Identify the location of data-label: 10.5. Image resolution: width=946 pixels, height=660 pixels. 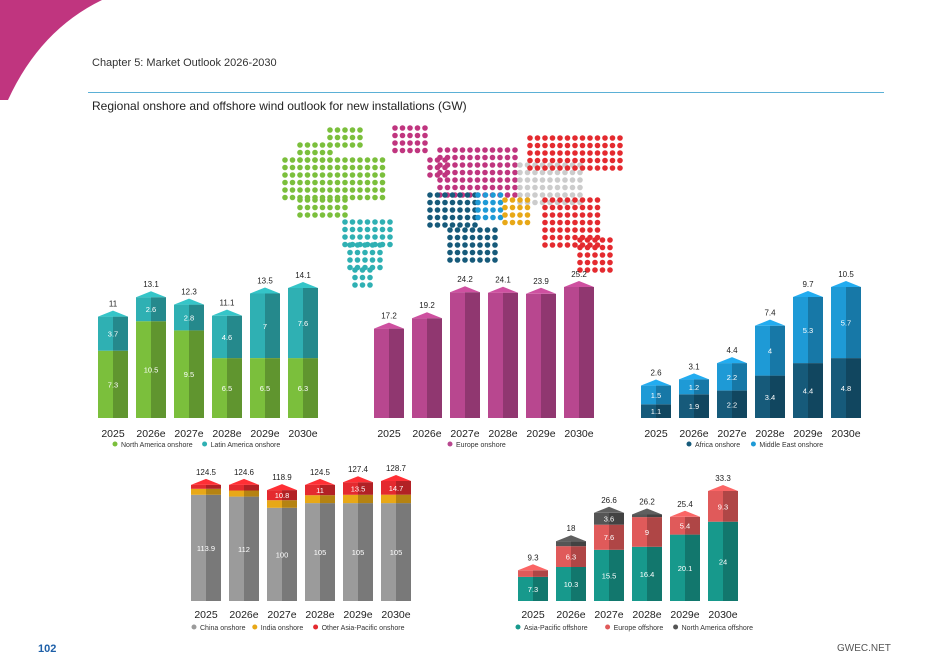
(151, 370).